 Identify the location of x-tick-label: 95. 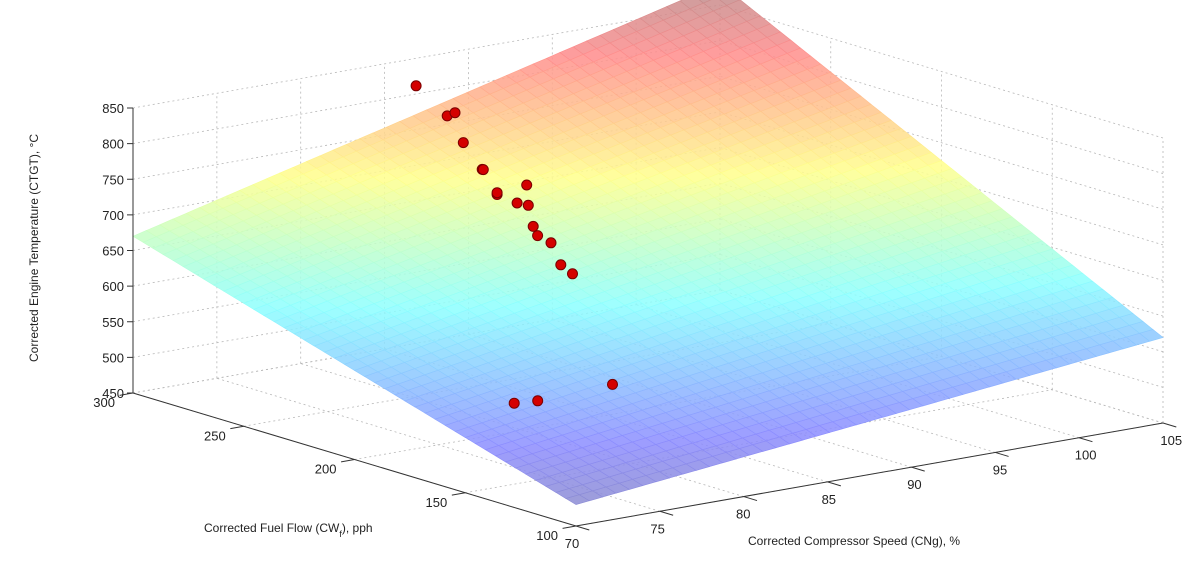
(1000, 469).